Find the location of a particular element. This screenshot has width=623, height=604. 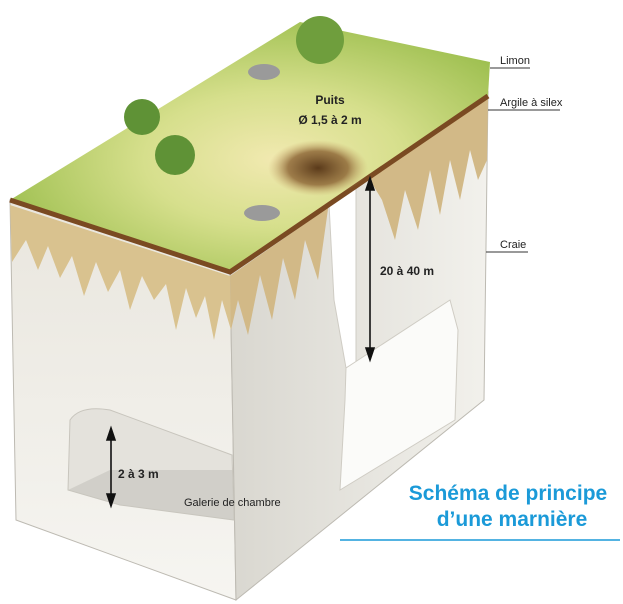

layer-label: Argile à silex is located at coordinates (531, 103).